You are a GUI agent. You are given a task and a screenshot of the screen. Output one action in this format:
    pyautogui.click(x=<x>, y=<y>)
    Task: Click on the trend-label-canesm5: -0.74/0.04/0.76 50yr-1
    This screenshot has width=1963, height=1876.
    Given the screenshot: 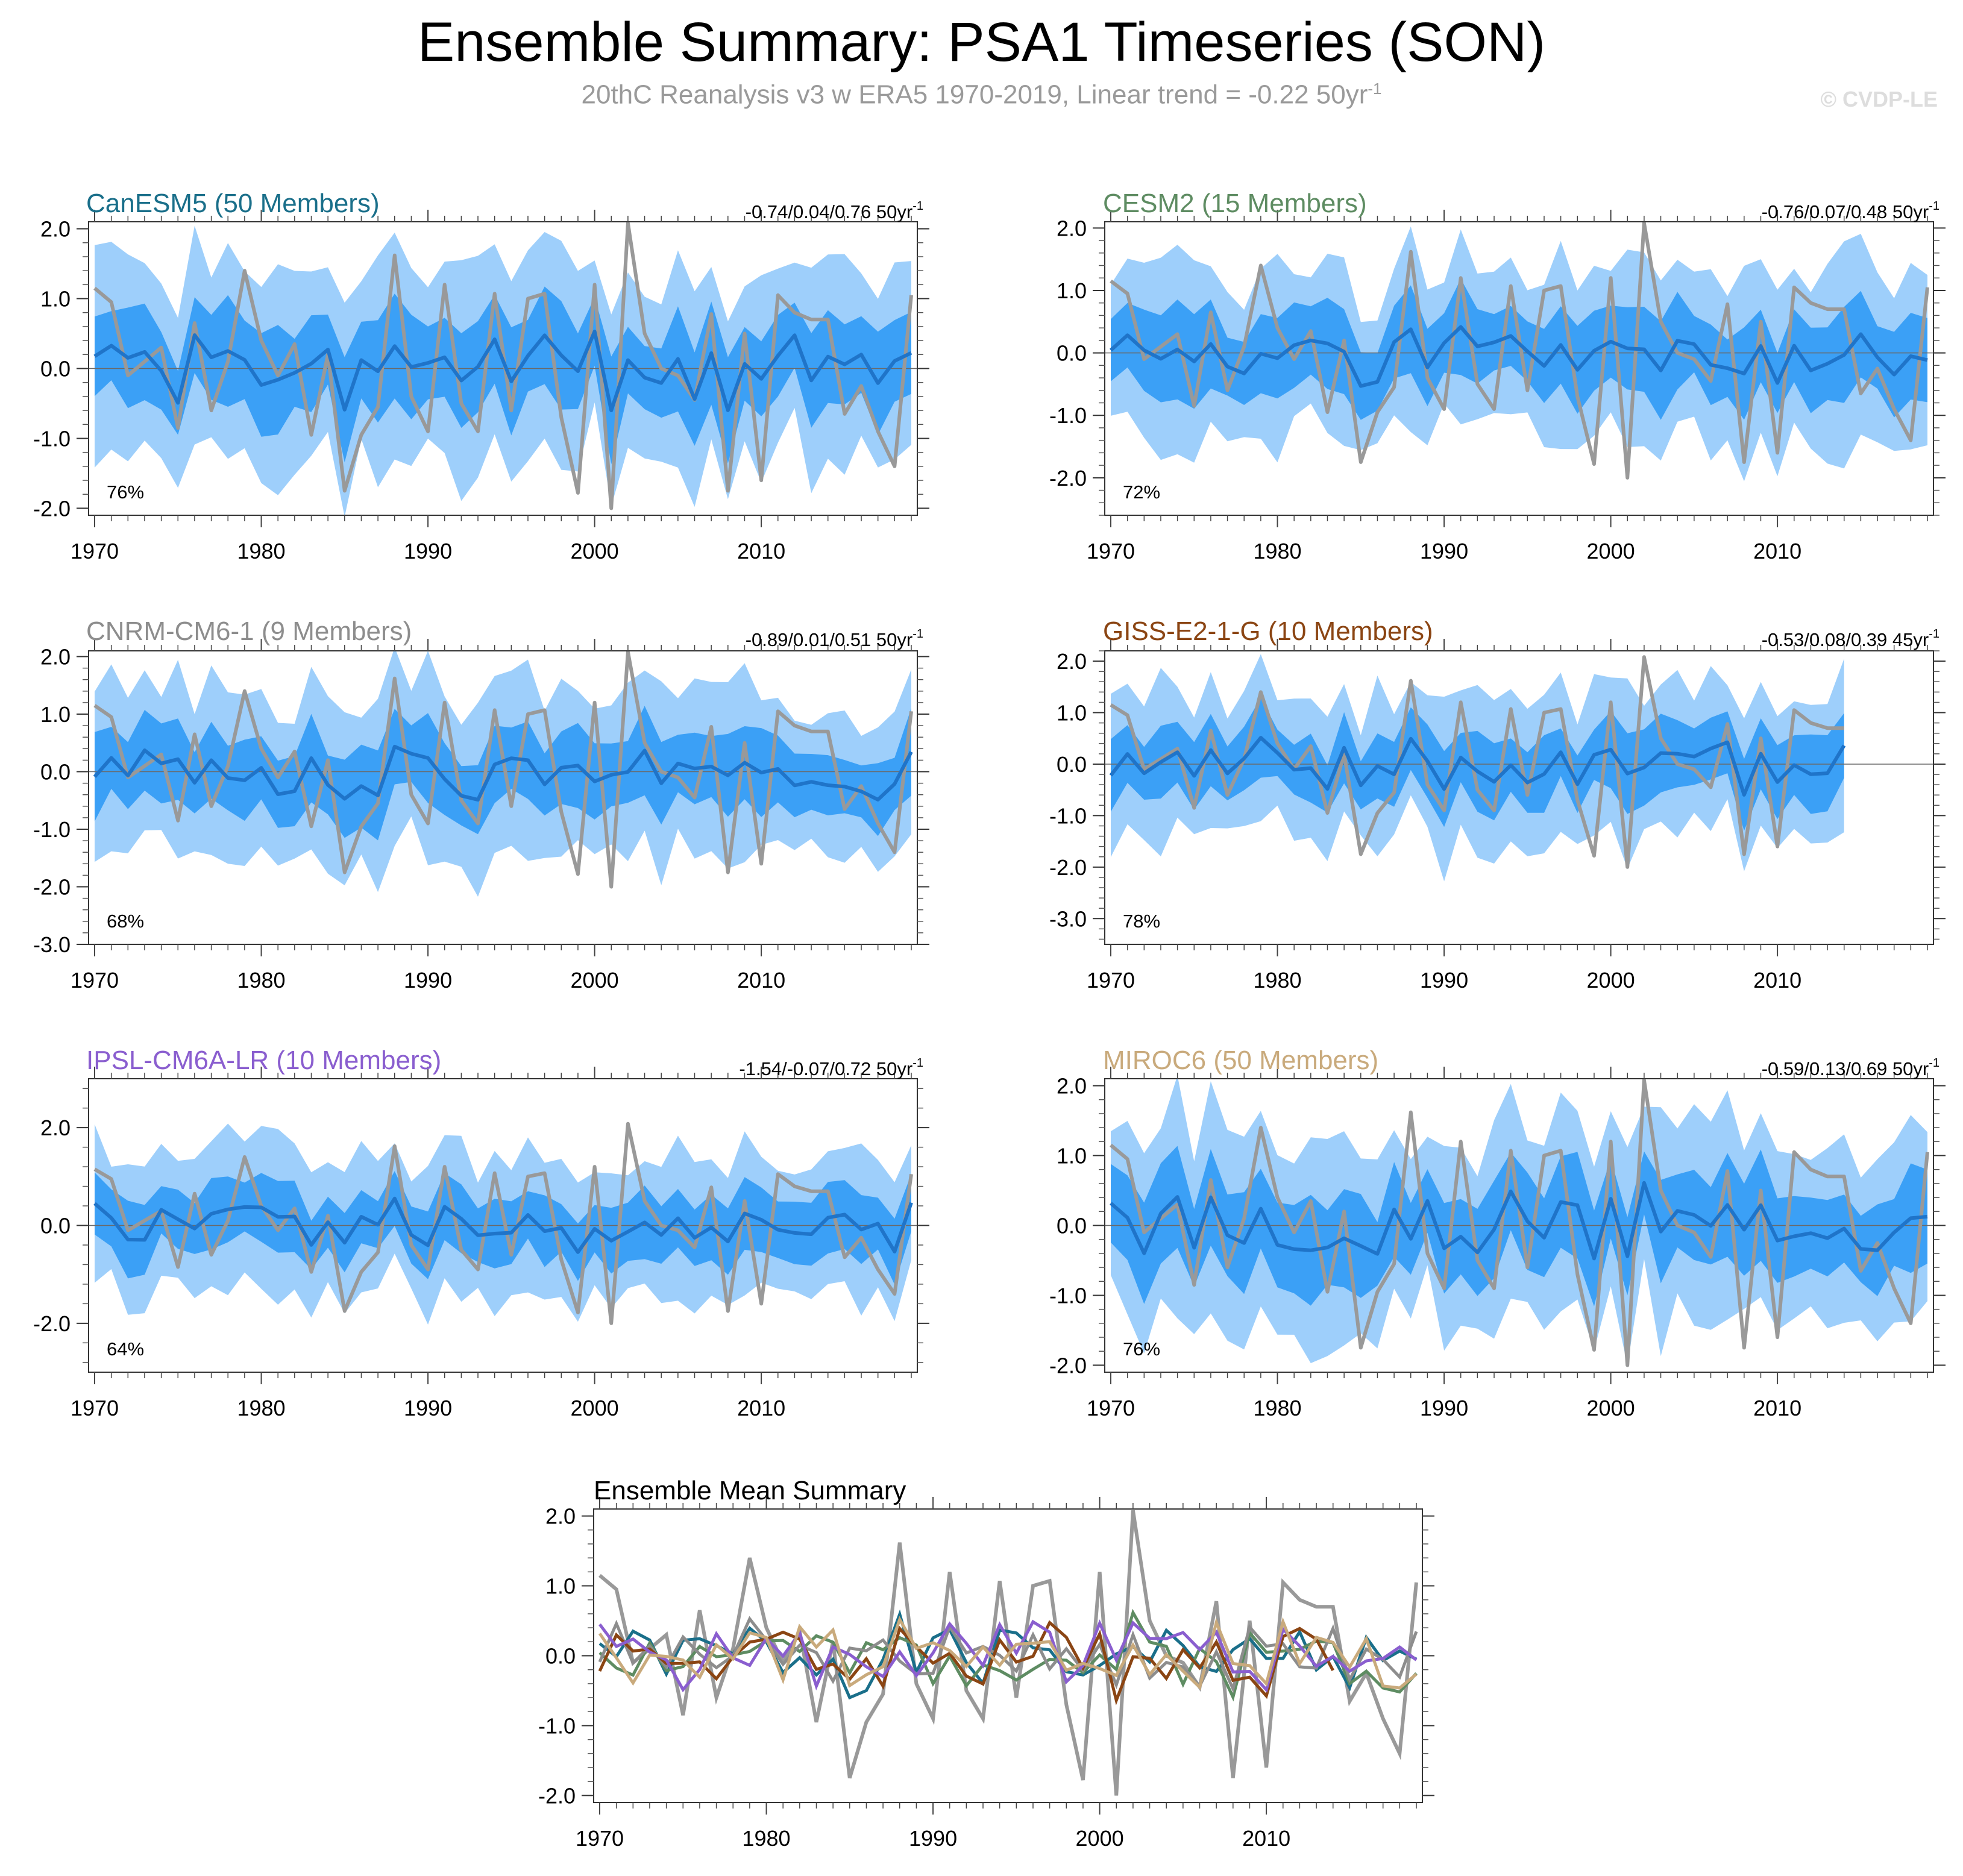 What is the action you would take?
    pyautogui.click(x=834, y=210)
    